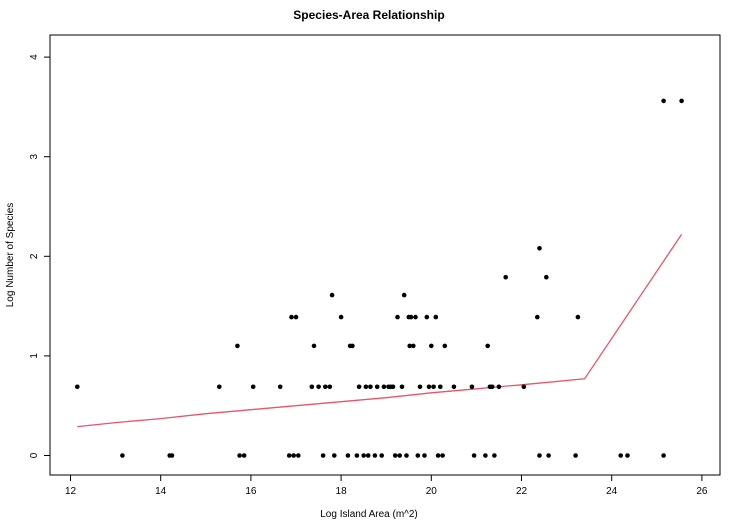 The height and width of the screenshot is (528, 729). What do you see at coordinates (161, 491) in the screenshot?
I see `x-tick-label: 14` at bounding box center [161, 491].